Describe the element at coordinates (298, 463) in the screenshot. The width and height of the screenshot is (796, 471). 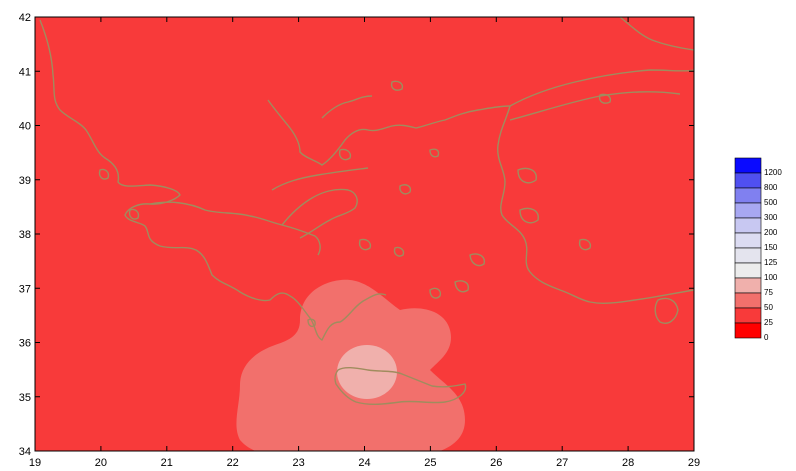
I see `x-tick-label: 23` at that location.